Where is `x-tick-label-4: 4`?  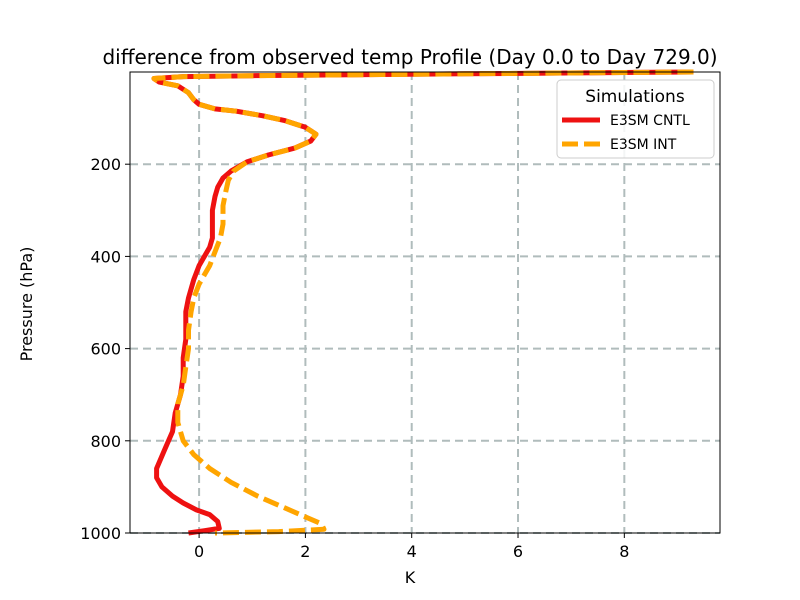 x-tick-label-4: 4 is located at coordinates (412, 551).